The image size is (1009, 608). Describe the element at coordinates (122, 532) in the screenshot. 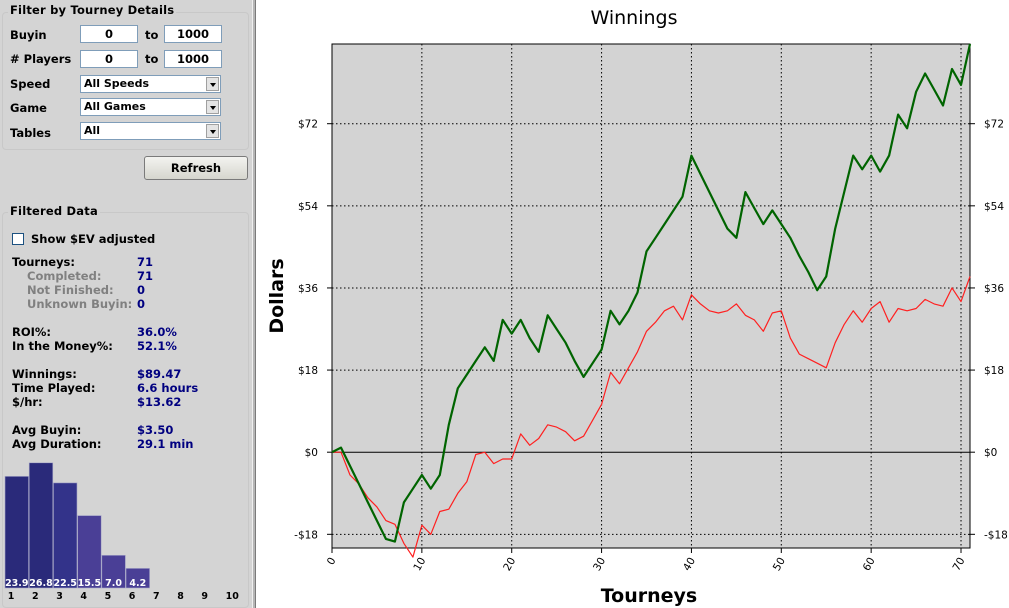

I see `finish-histogram: 23.9 1 26.8 2 22.5 3 15.5 4 7.0 5 4.2 6 7 8 9 10` at that location.